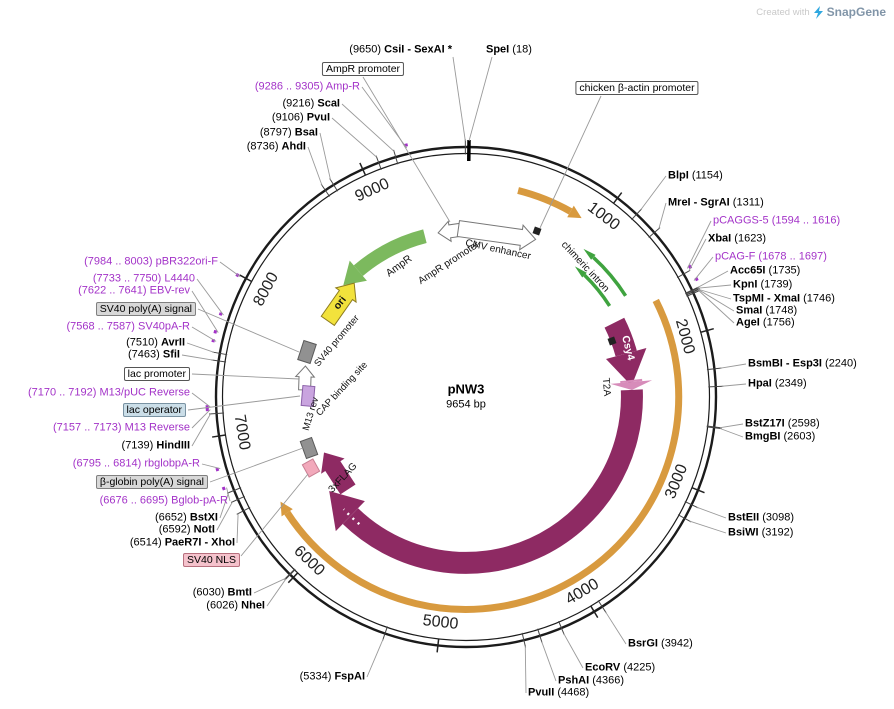 The height and width of the screenshot is (709, 894). Describe the element at coordinates (782, 424) in the screenshot. I see `enzyme-label-bstz17i: BstZ17I (2598)` at that location.